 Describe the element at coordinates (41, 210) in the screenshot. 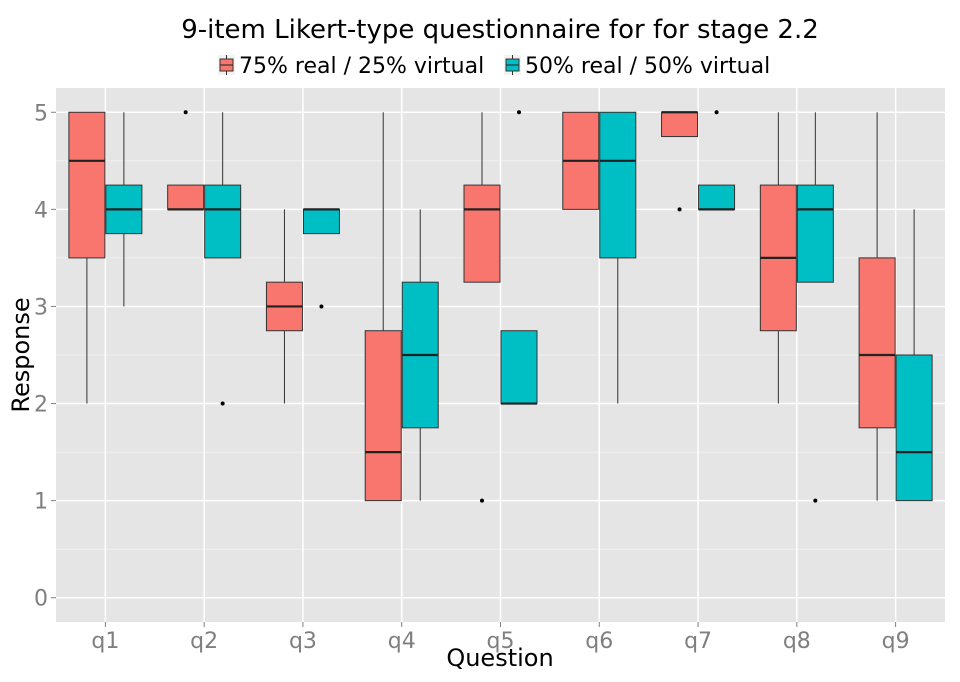

I see `y-tick-label: 4` at that location.